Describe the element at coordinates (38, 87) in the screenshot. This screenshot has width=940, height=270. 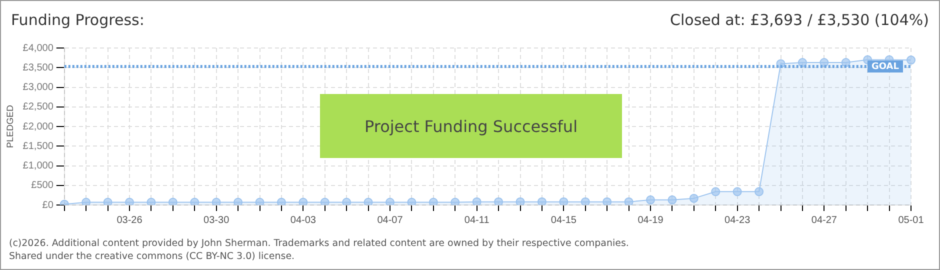
I see `y-tick-label: £3,000` at that location.